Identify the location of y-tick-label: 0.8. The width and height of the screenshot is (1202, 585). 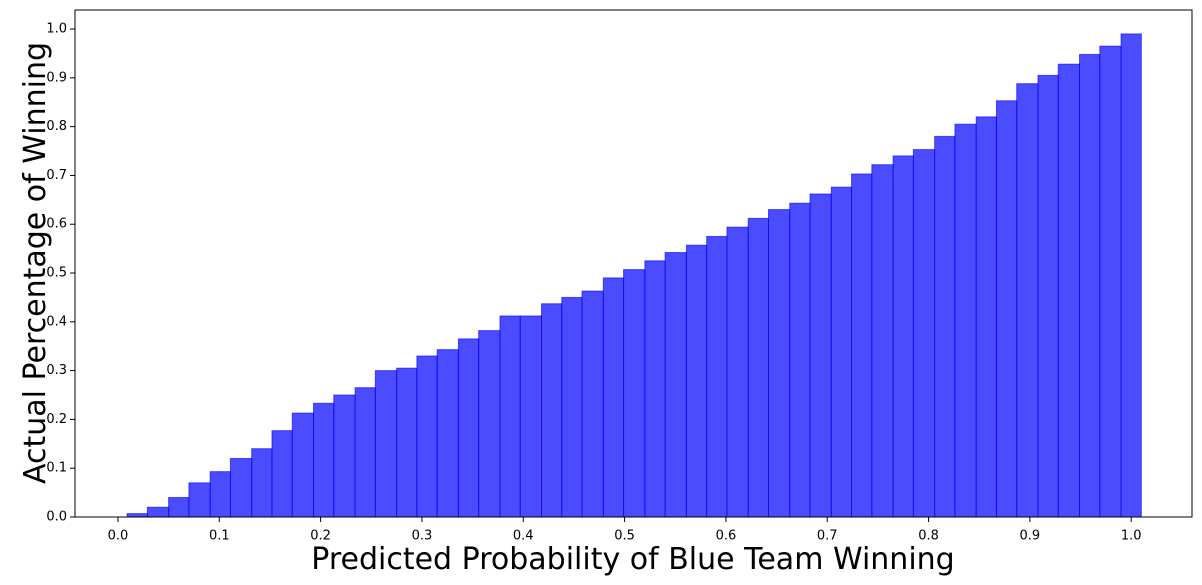
(56, 126).